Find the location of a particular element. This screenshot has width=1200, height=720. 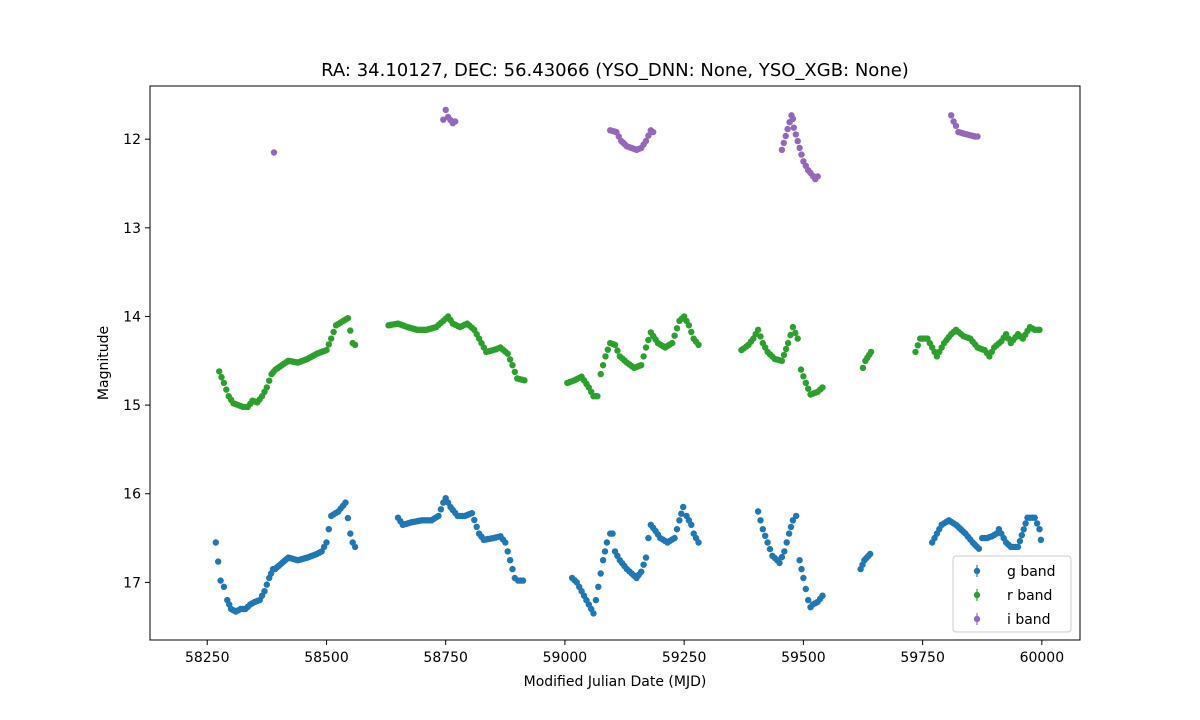

legend-item: g band is located at coordinates (1014, 572).